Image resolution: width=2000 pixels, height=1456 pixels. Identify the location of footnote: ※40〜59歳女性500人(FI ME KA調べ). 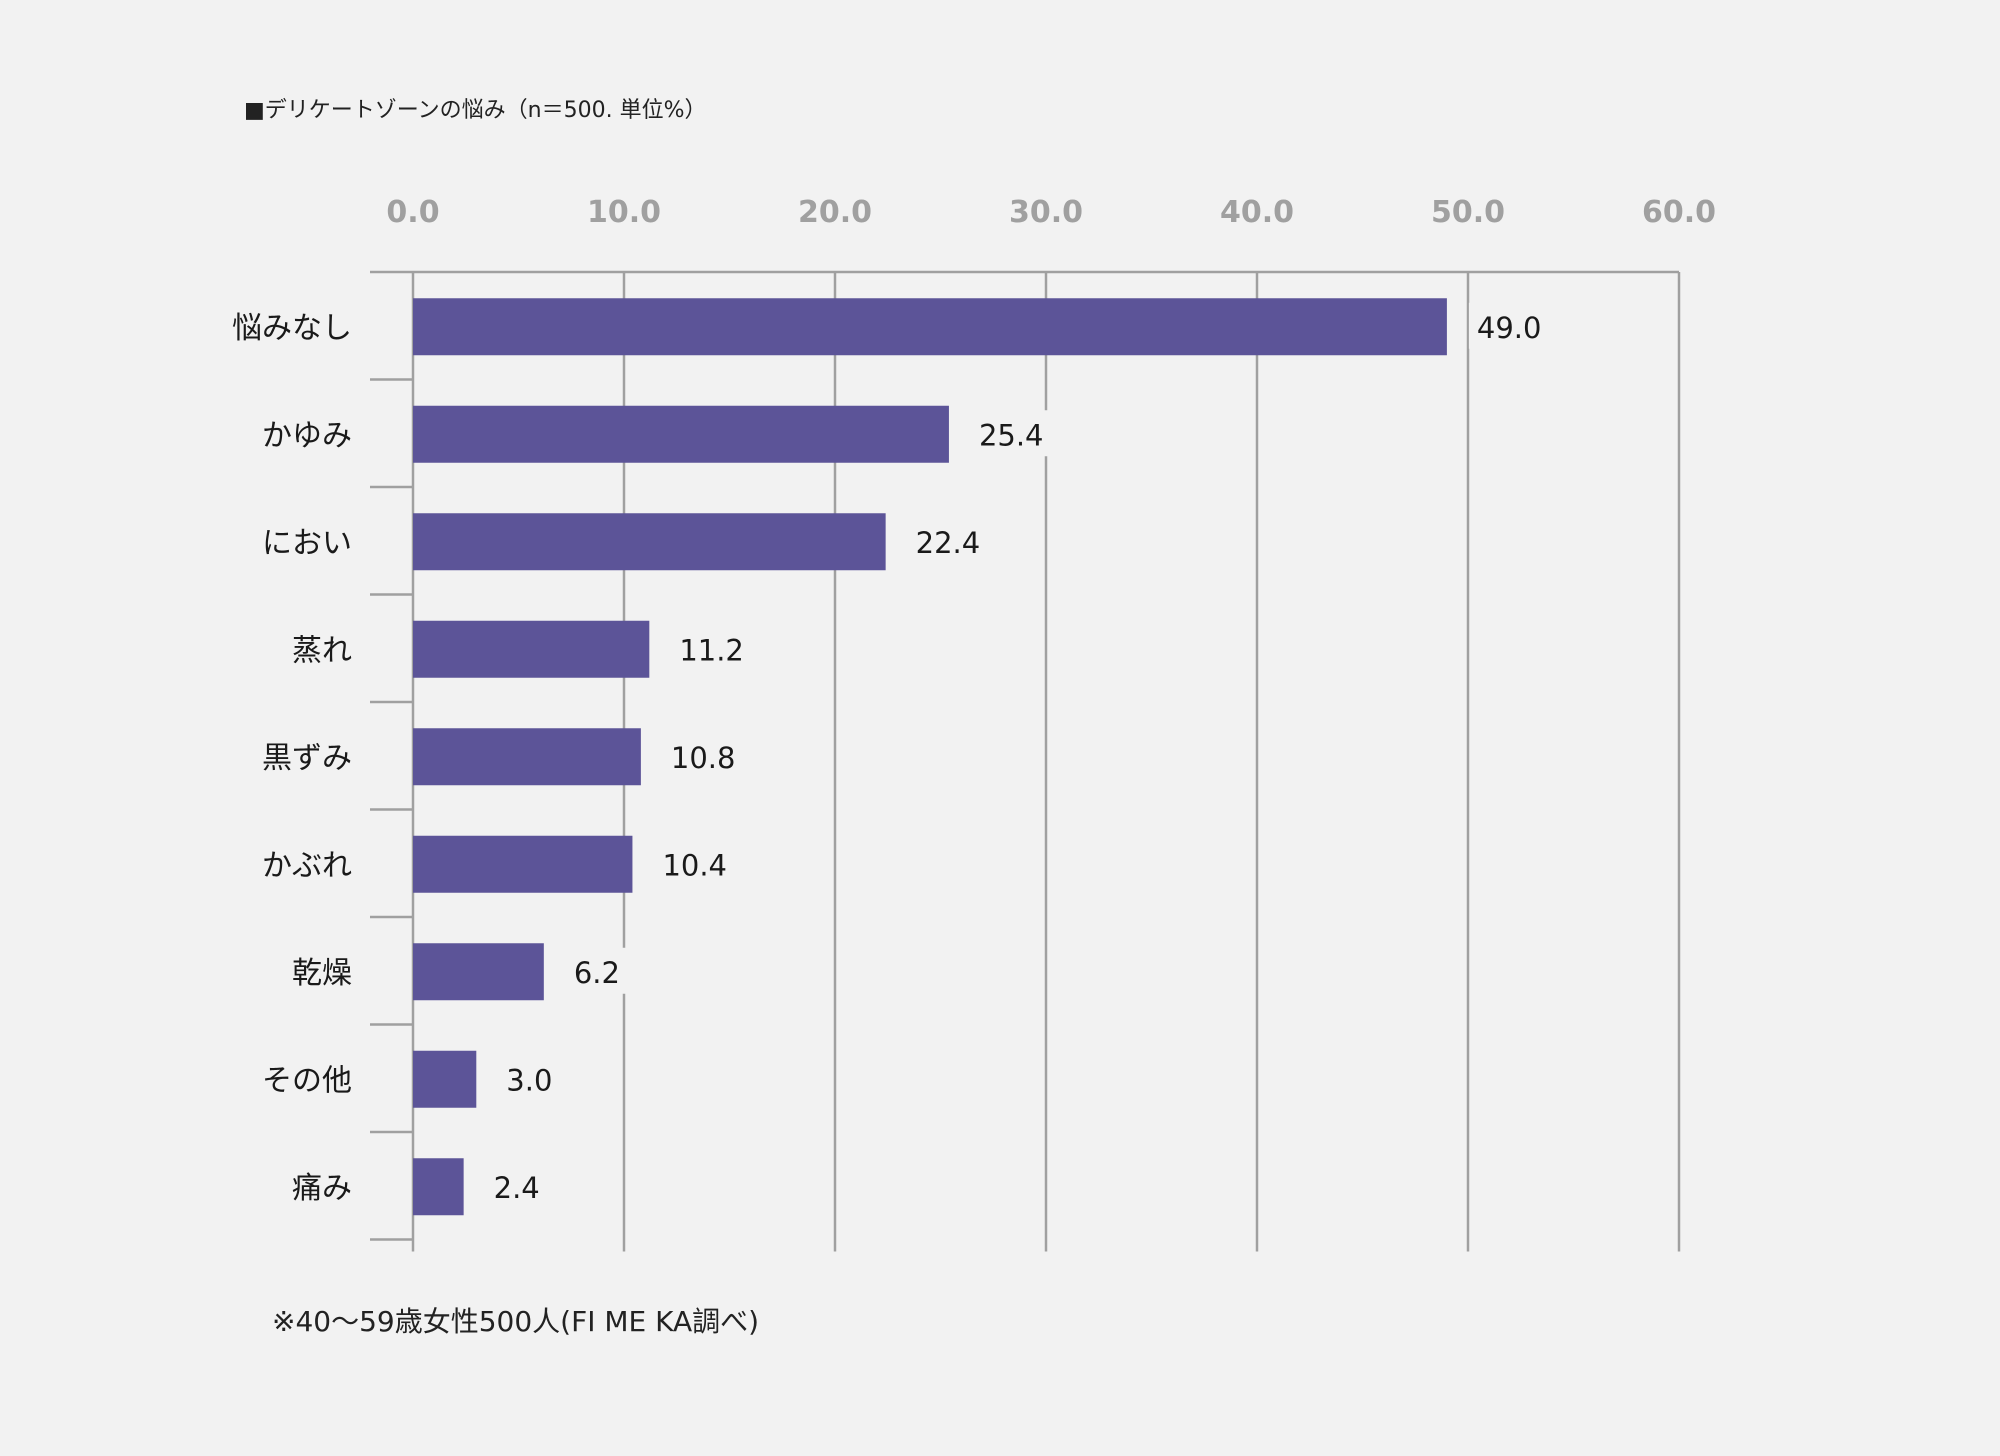
(516, 1321).